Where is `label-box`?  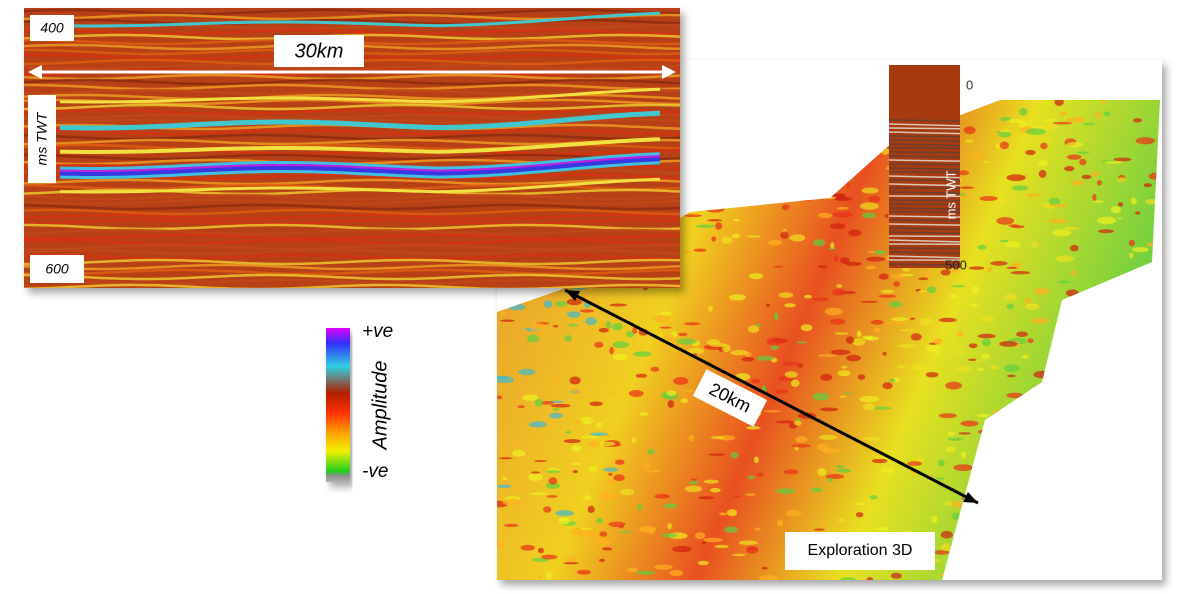
label-box is located at coordinates (319, 51).